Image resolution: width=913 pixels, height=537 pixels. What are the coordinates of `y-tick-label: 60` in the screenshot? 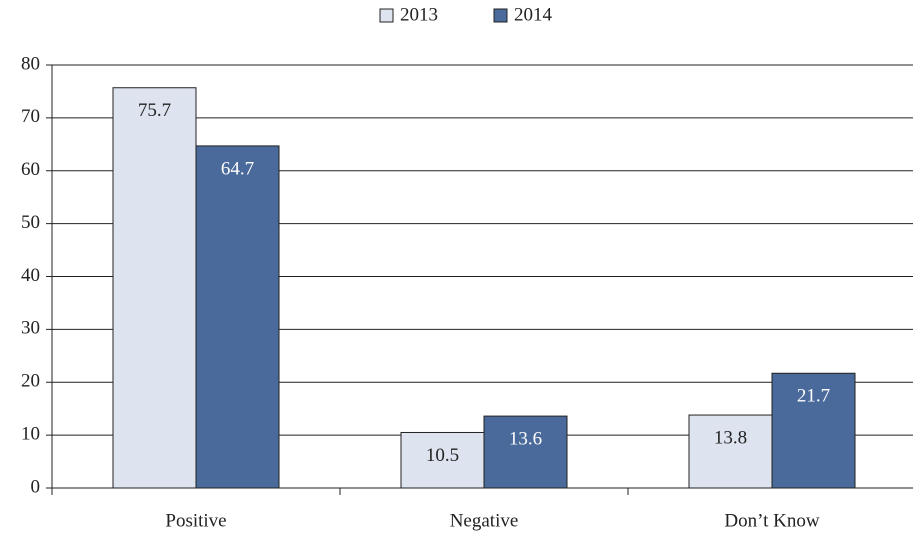 It's located at (30, 169).